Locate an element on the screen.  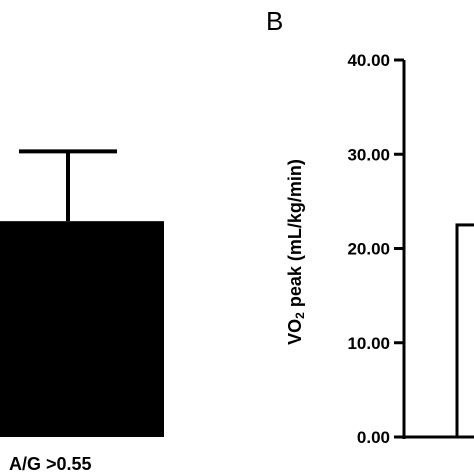
panel-b-y-tick-label-2: 20.00 is located at coordinates (368, 249).